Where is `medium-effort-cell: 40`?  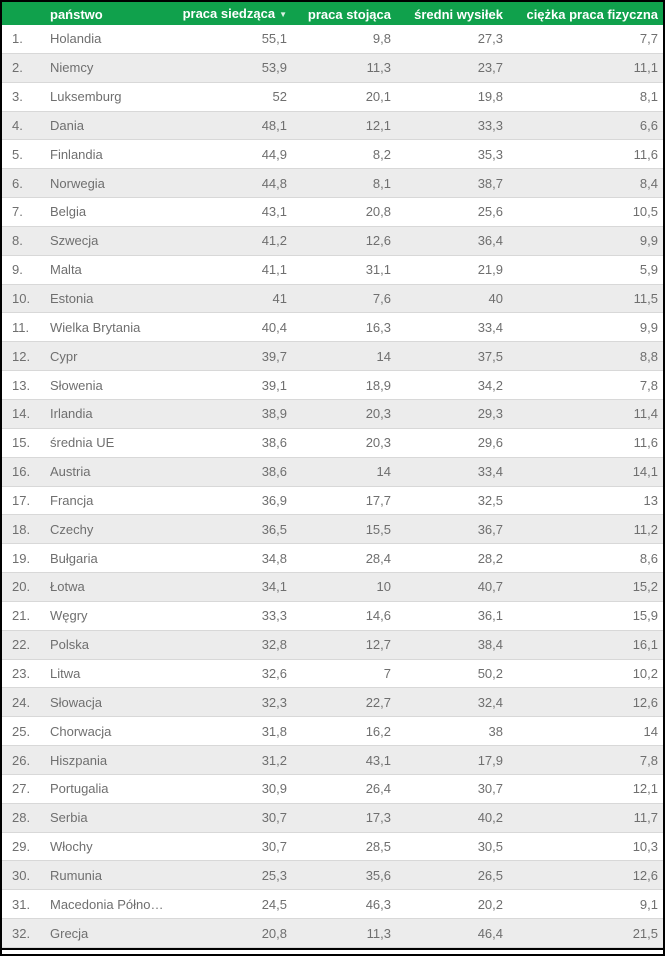
medium-effort-cell: 40 is located at coordinates (495, 299).